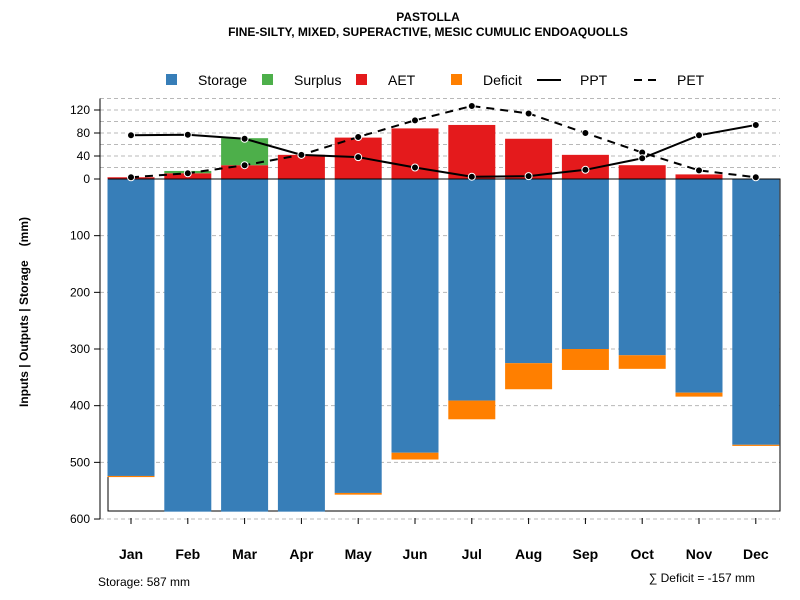  I want to click on x-tick-label-apr: Apr, so click(301, 554).